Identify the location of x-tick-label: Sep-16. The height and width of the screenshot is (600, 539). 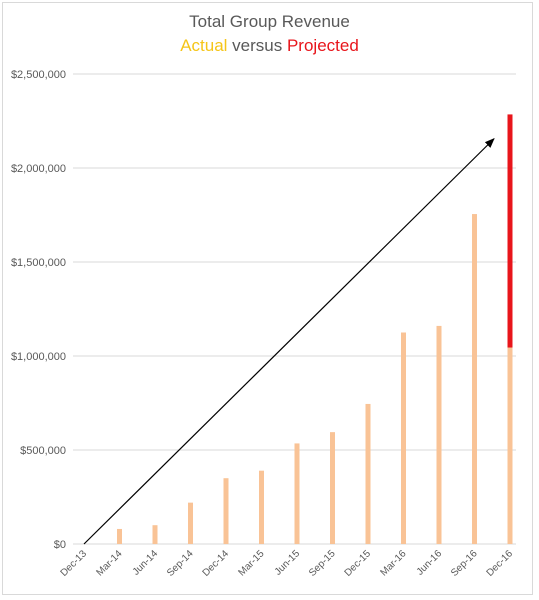
(464, 563).